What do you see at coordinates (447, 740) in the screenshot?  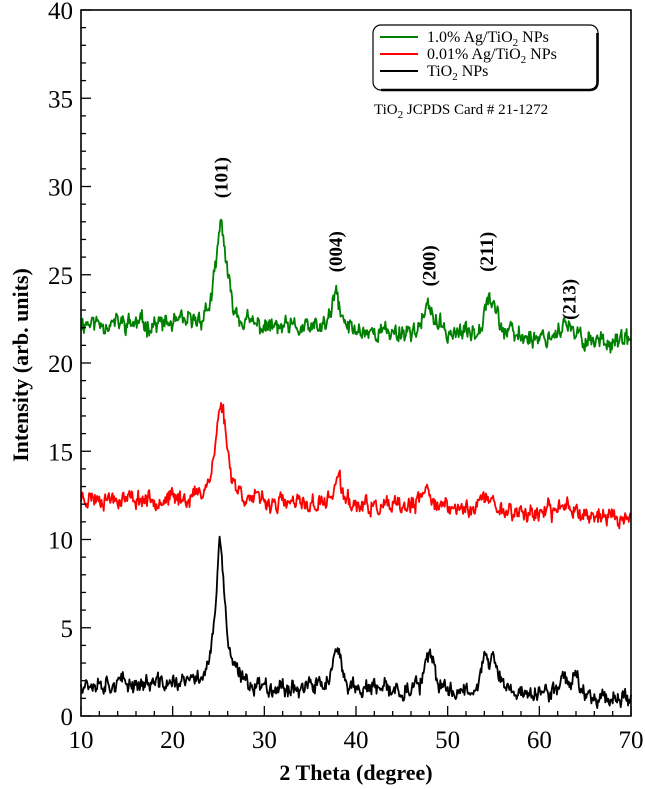 I see `x-tick-label: 50` at bounding box center [447, 740].